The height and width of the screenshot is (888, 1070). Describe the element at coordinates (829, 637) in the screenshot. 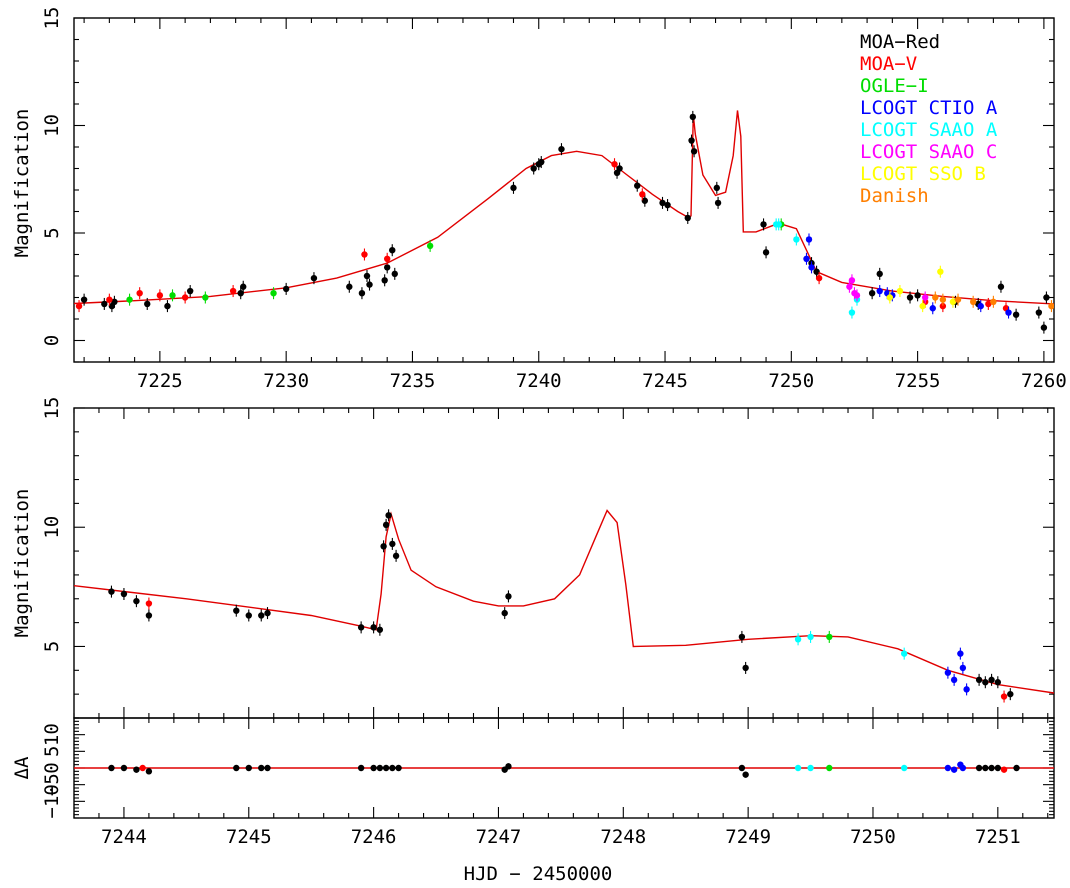

I see `data-point-ogle-i` at that location.